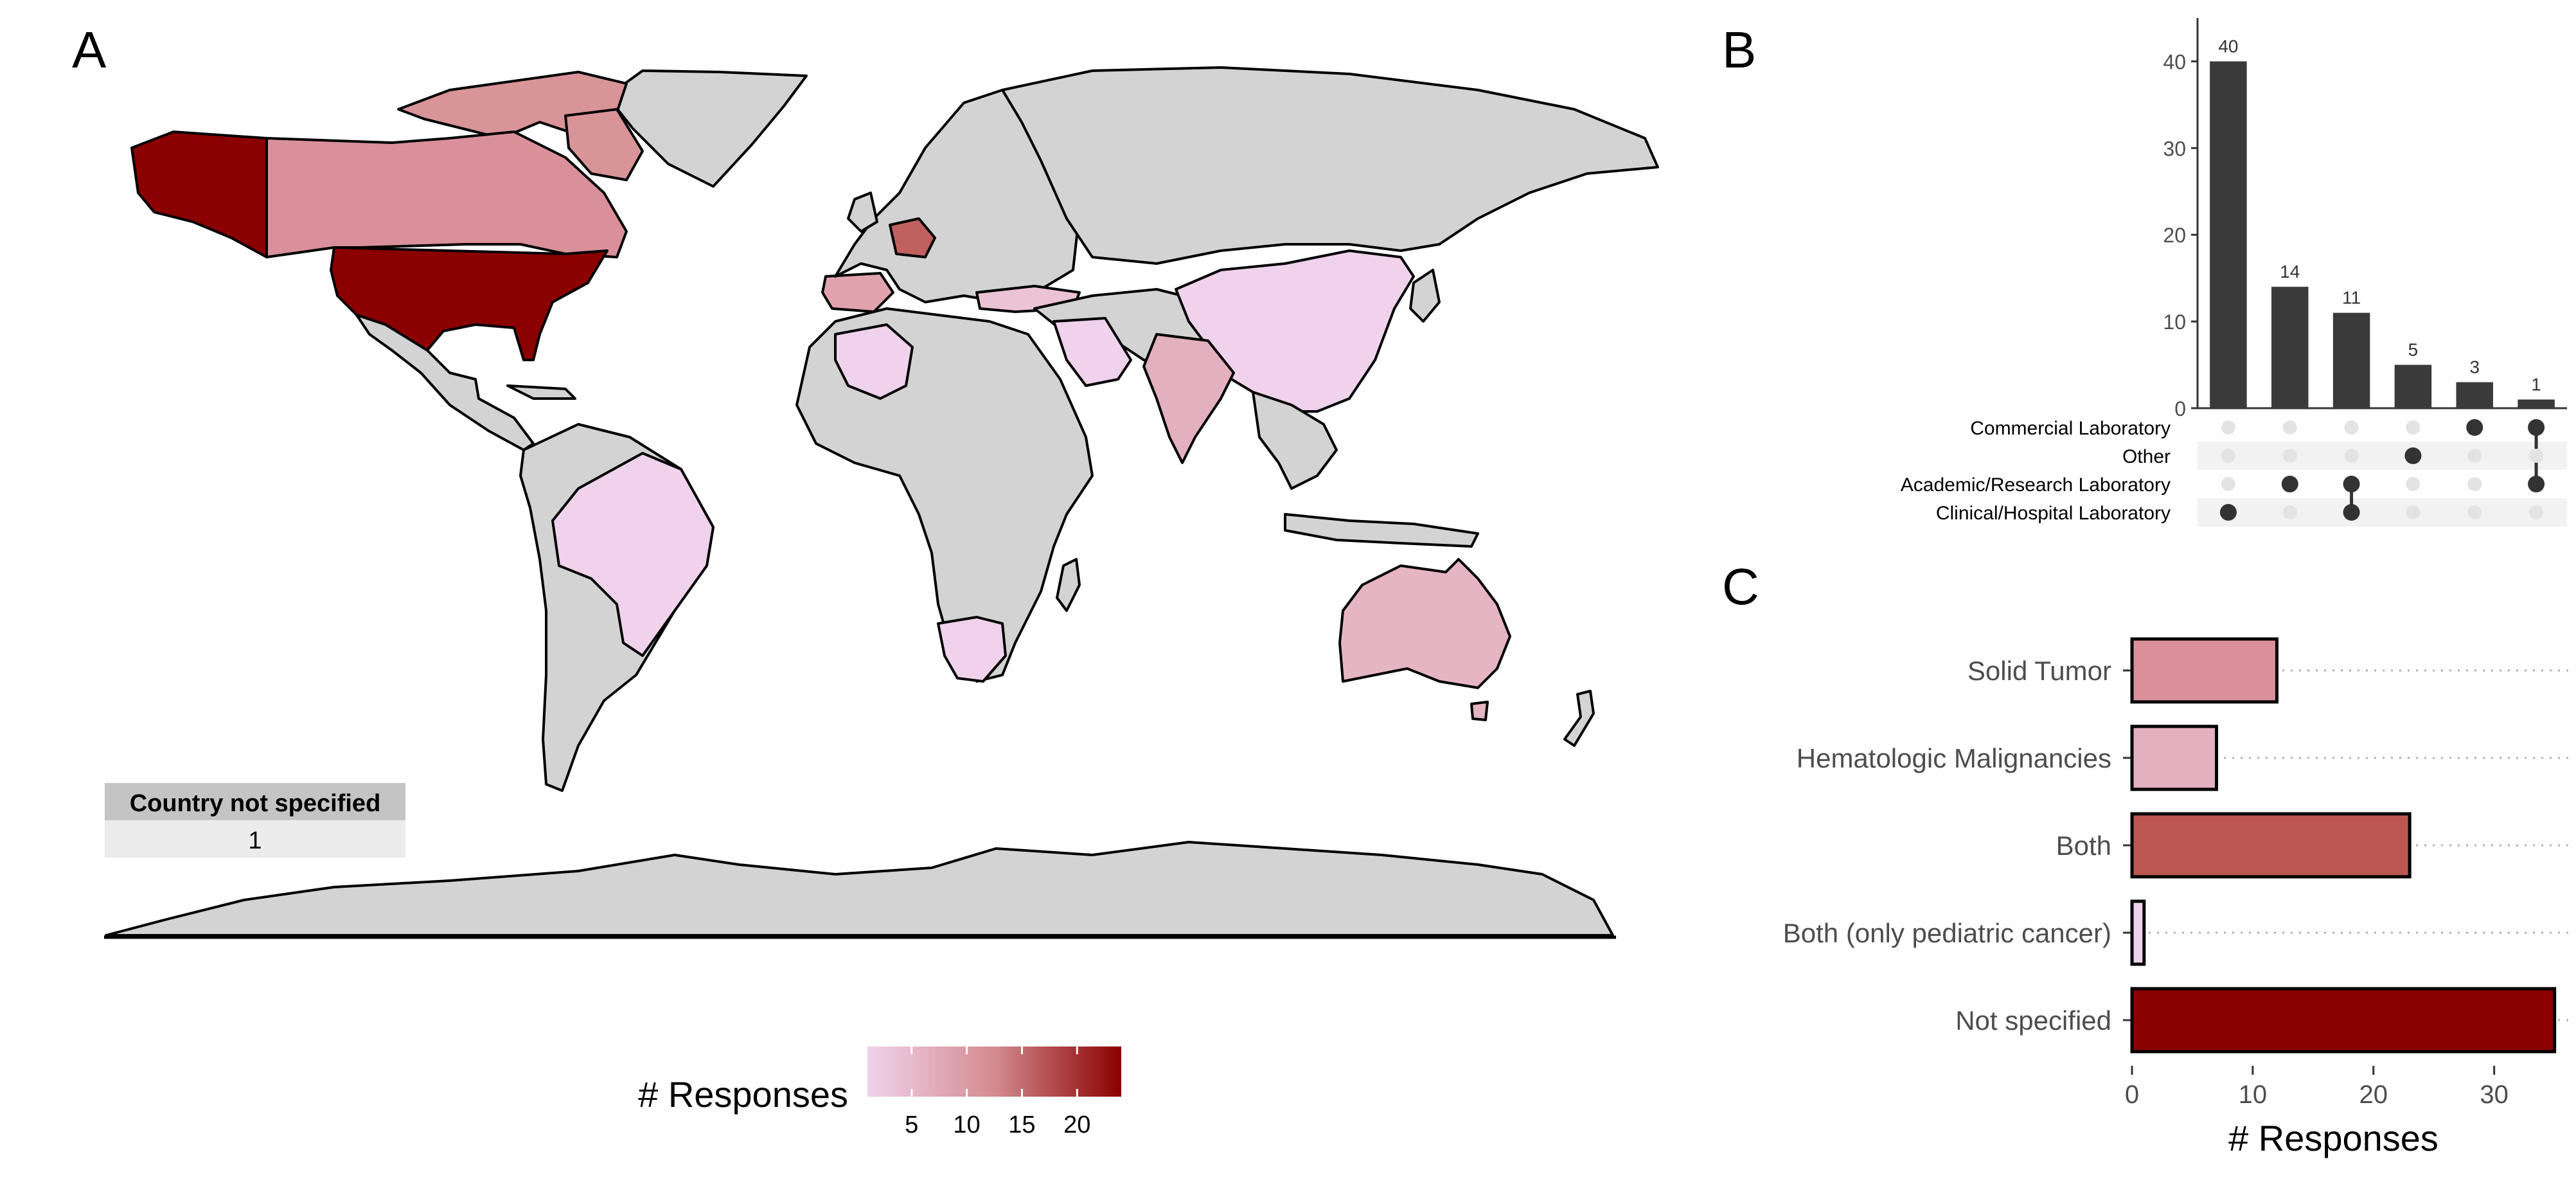  Describe the element at coordinates (2180, 409) in the screenshot. I see `upset-y-tick-label: 0` at that location.